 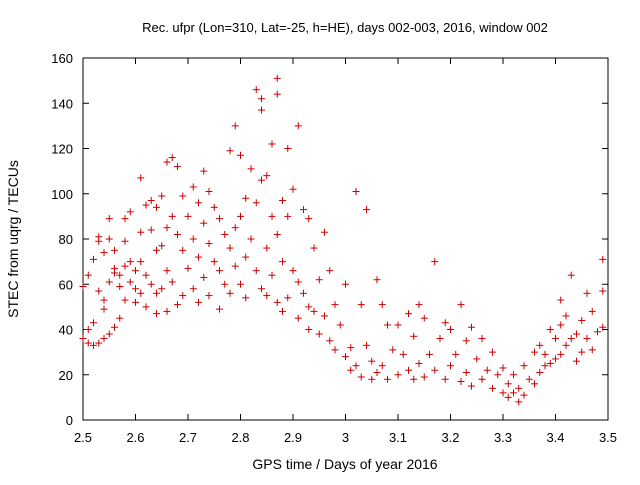 What do you see at coordinates (344, 464) in the screenshot?
I see `x-axis-label: GPS time / Days of year 2016` at bounding box center [344, 464].